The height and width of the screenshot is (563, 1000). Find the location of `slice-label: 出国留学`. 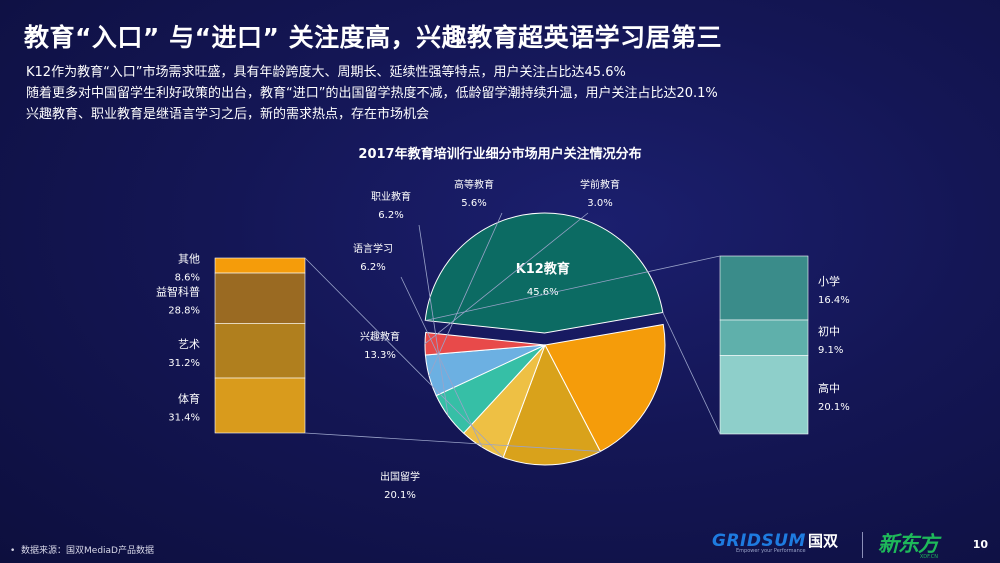

slice-label: 出国留学 is located at coordinates (400, 476).